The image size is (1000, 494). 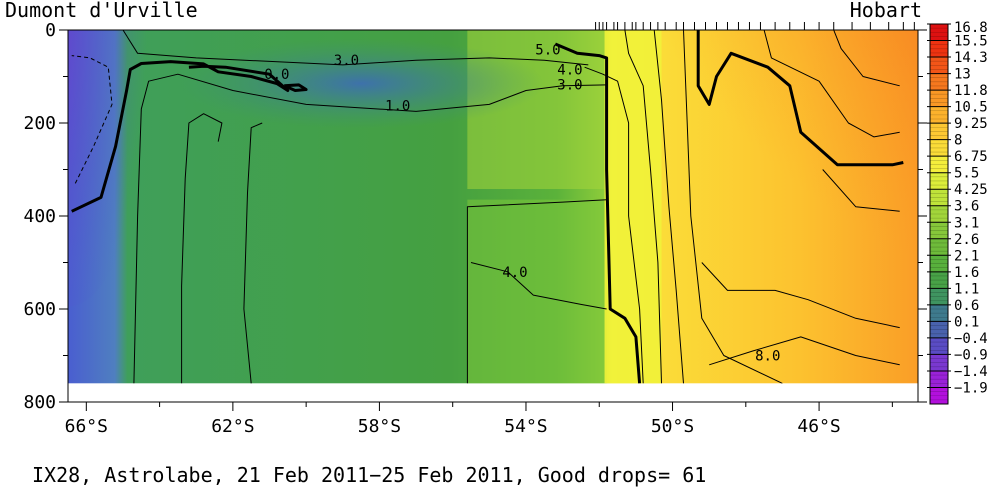 I want to click on x-tick-label: 50°S, so click(x=672, y=426).